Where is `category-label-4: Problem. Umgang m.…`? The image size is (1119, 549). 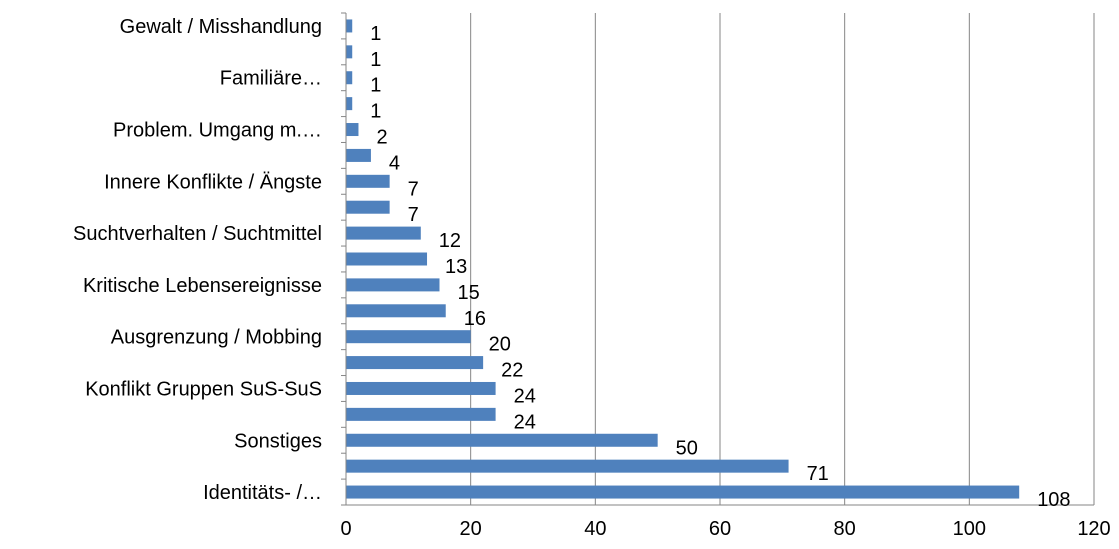
category-label-4: Problem. Umgang m.… is located at coordinates (217, 131).